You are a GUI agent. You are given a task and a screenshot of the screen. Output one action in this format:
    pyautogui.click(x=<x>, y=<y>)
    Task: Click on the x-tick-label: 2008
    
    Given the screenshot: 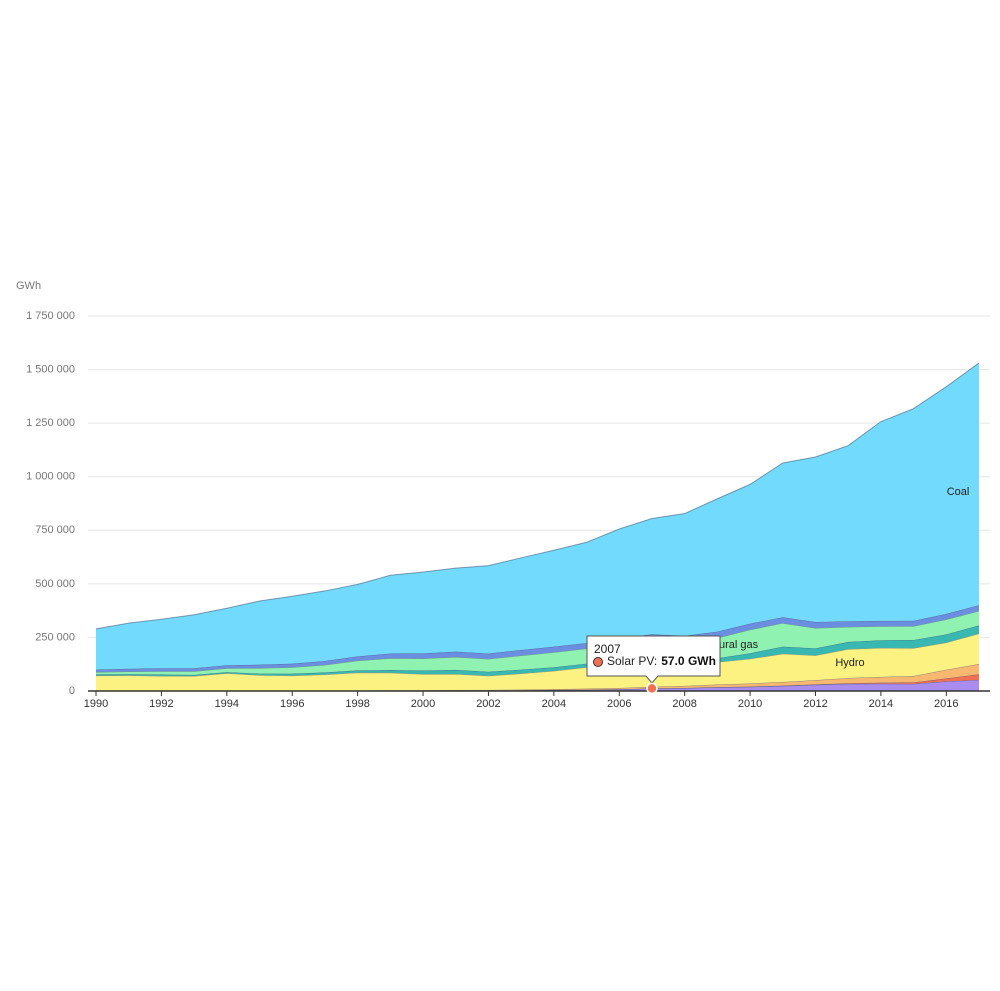 What is the action you would take?
    pyautogui.click(x=684, y=704)
    